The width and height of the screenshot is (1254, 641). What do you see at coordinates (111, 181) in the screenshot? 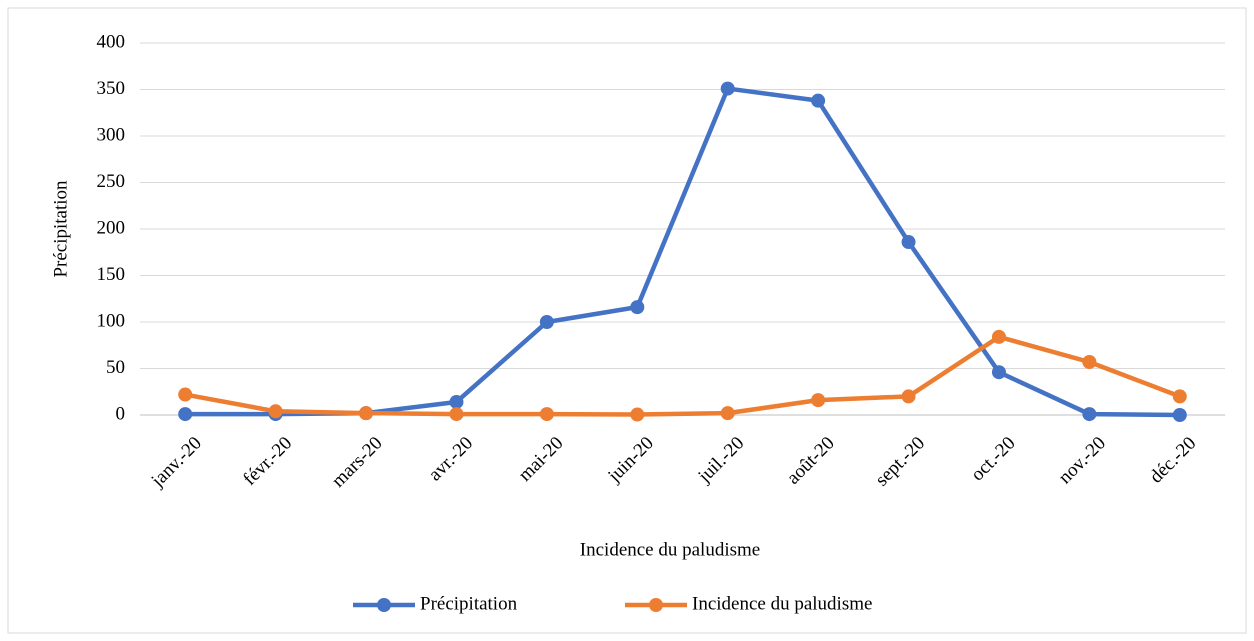
I see `y-tick-label: 250` at bounding box center [111, 181].